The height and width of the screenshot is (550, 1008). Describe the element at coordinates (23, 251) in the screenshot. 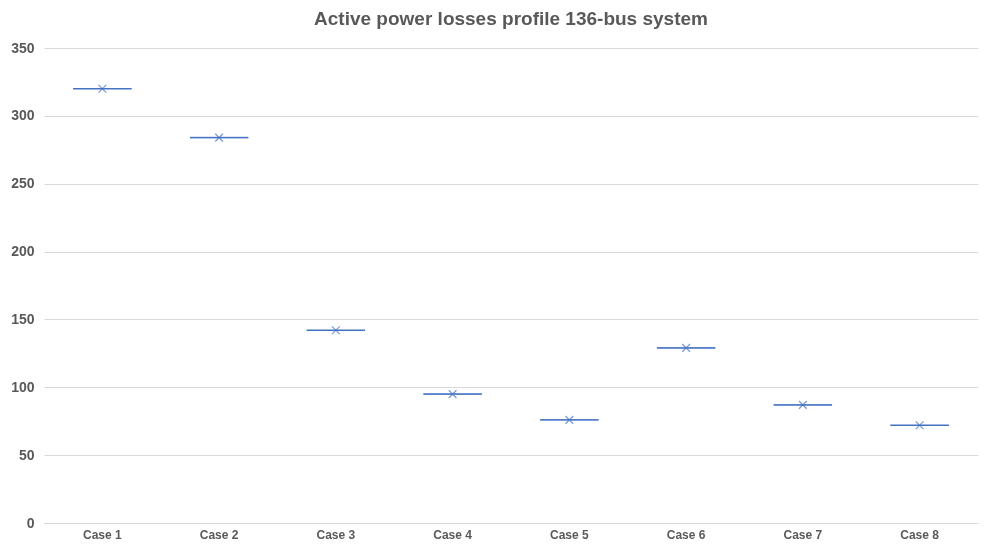

I see `y-tick-label: 200` at that location.